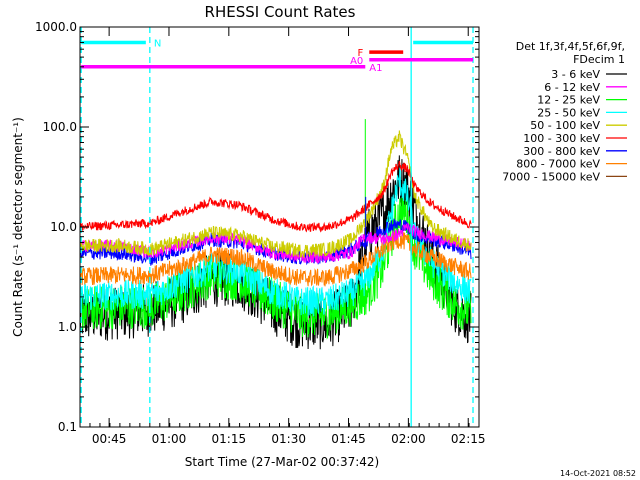 Image resolution: width=640 pixels, height=480 pixels. Describe the element at coordinates (67, 327) in the screenshot. I see `y-tick-label: 1.0` at that location.